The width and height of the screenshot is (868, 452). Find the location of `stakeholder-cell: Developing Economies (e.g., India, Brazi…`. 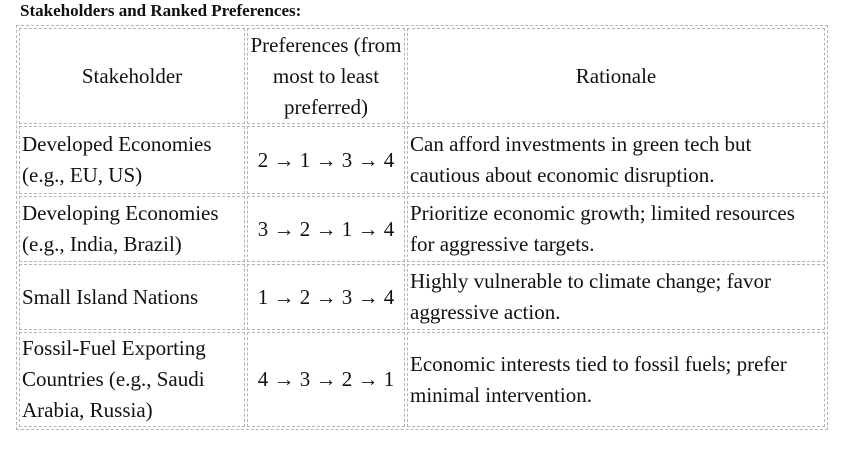

stakeholder-cell: Developing Economies (e.g., India, Brazi… is located at coordinates (132, 229).